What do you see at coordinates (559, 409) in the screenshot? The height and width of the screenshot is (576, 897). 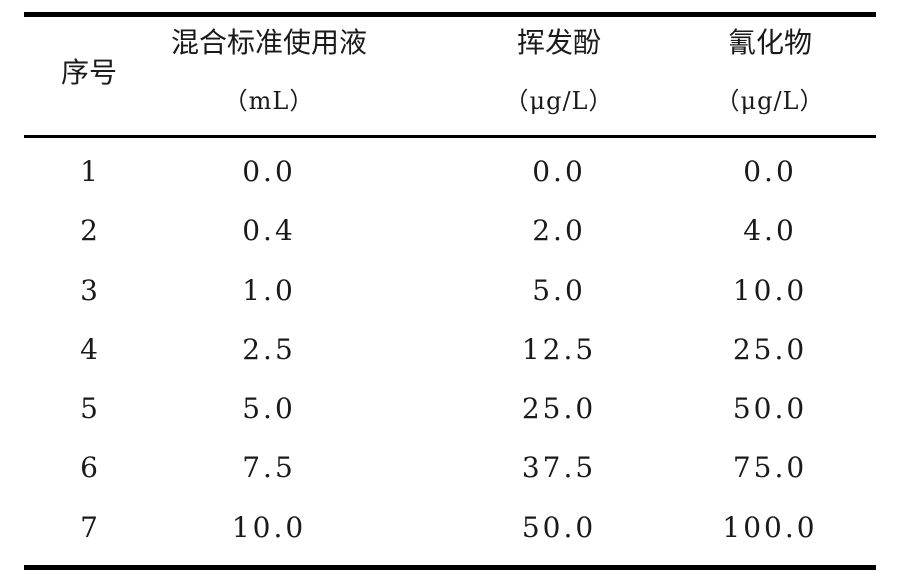 I see `cell-phenol: 25.0` at bounding box center [559, 409].